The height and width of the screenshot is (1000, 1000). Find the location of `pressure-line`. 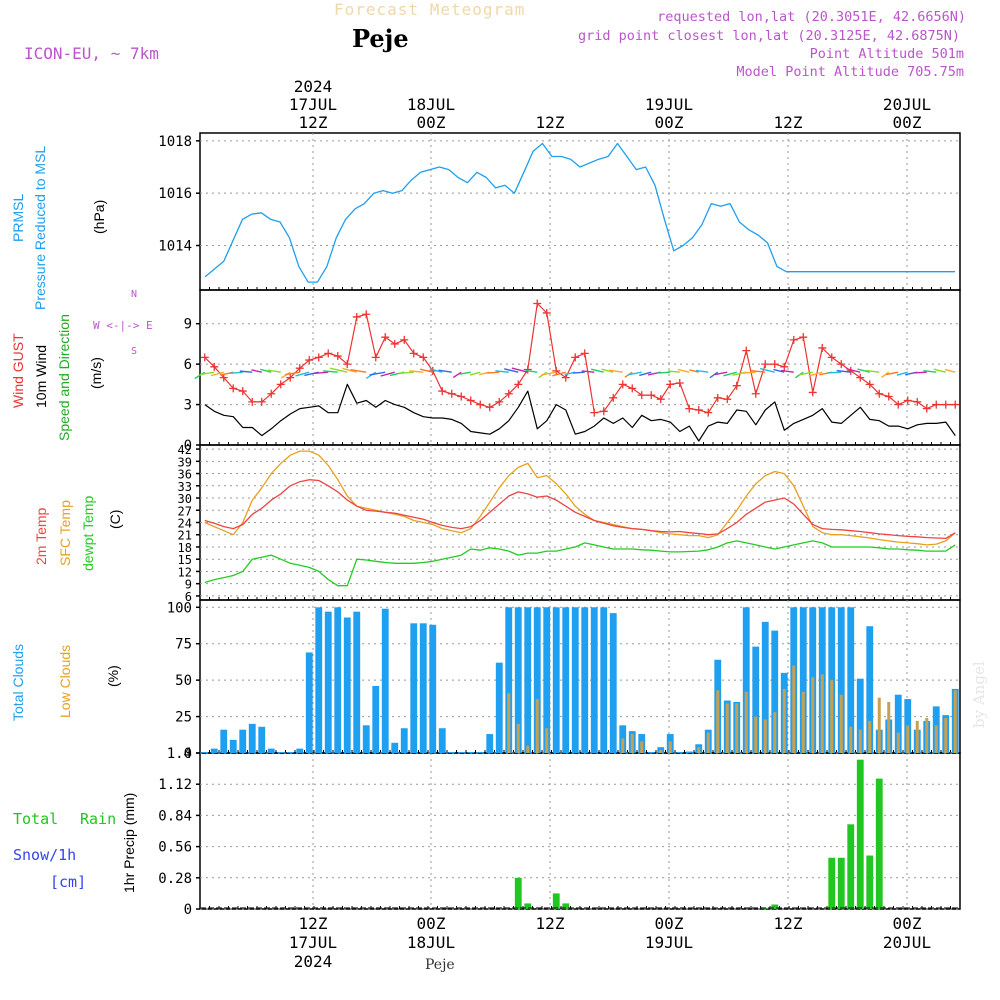

pressure-line is located at coordinates (579, 212).